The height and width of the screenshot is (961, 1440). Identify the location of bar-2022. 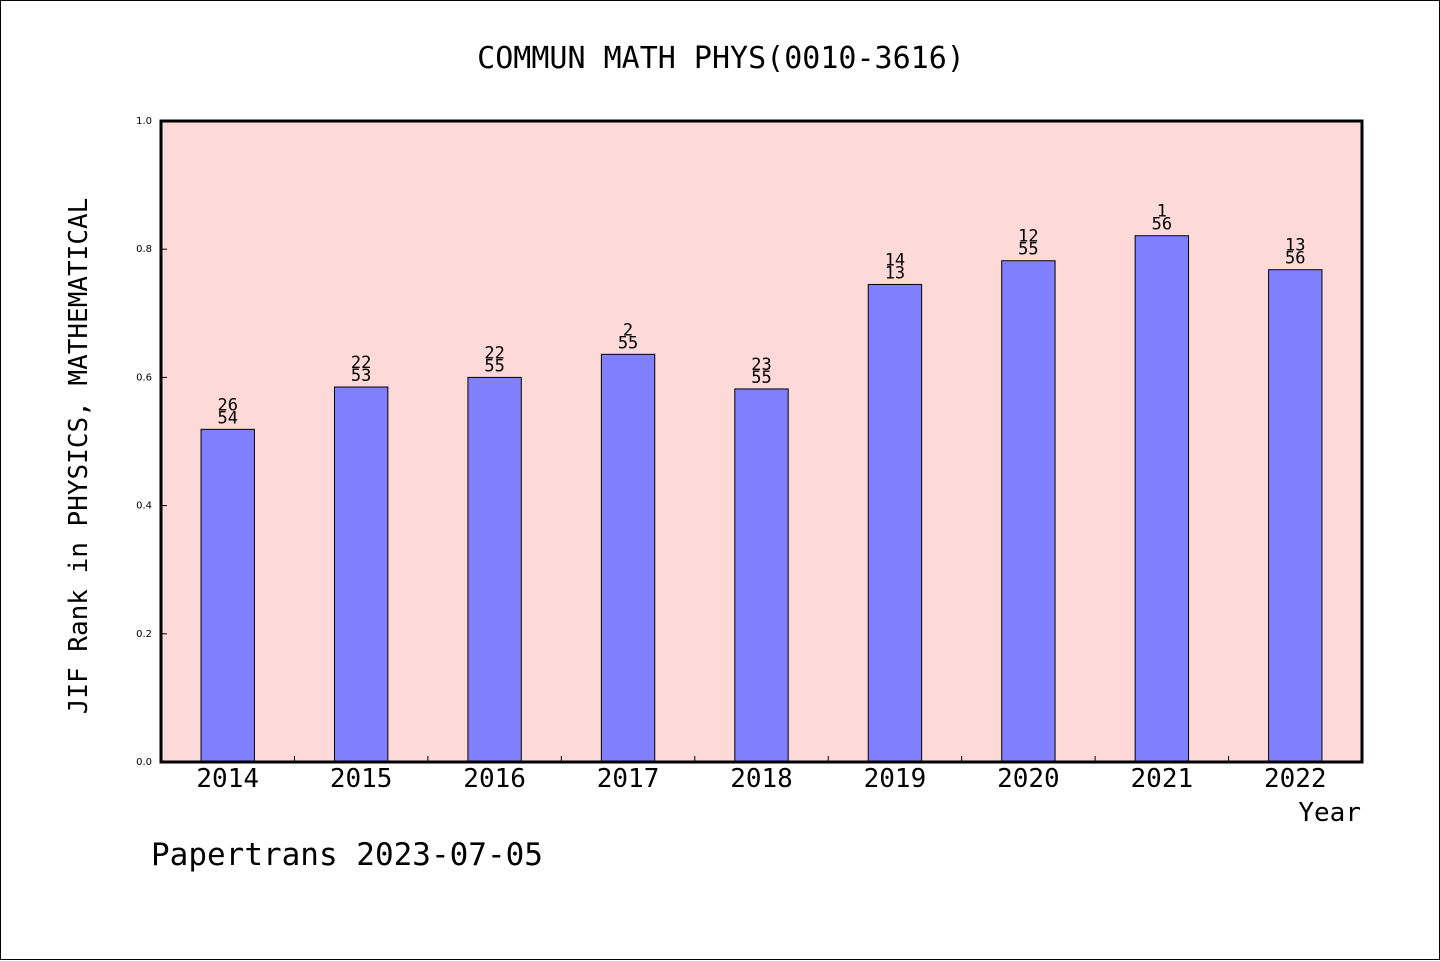
(1295, 516).